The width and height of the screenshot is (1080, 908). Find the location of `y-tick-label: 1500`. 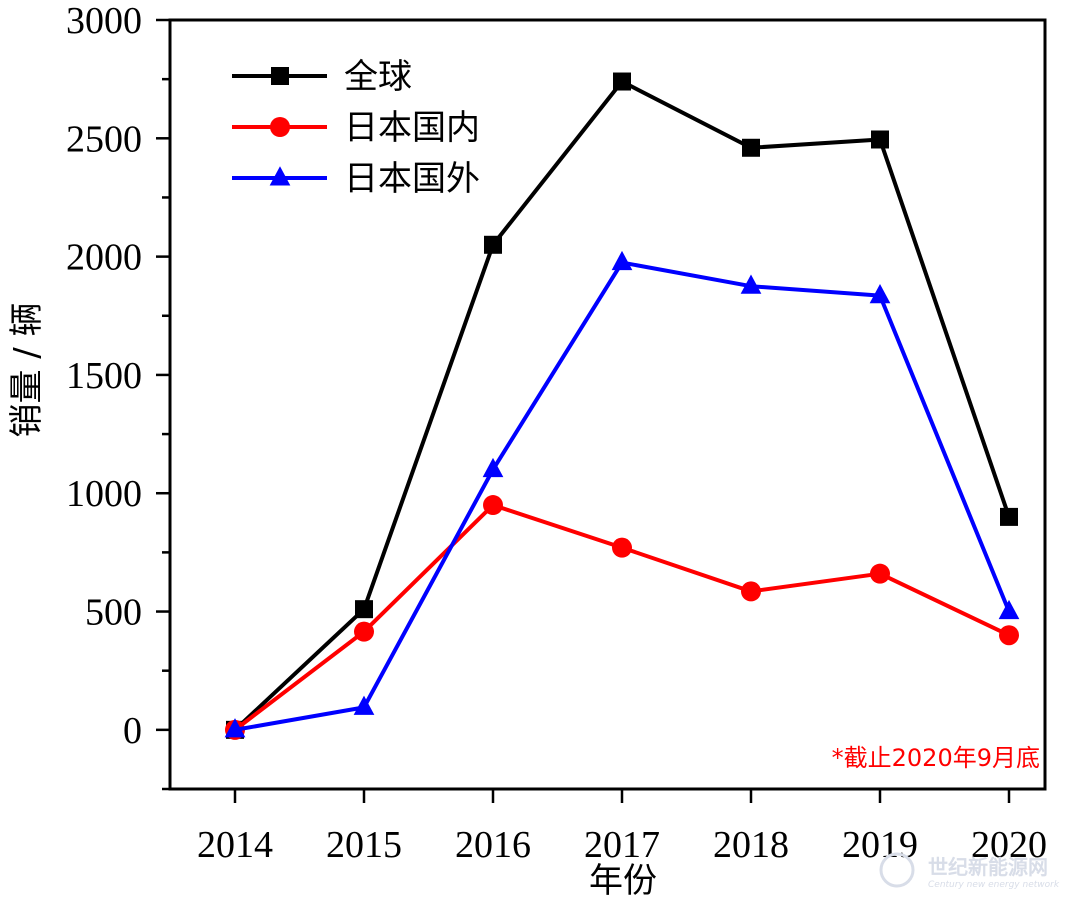

y-tick-label: 1500 is located at coordinates (104, 376).